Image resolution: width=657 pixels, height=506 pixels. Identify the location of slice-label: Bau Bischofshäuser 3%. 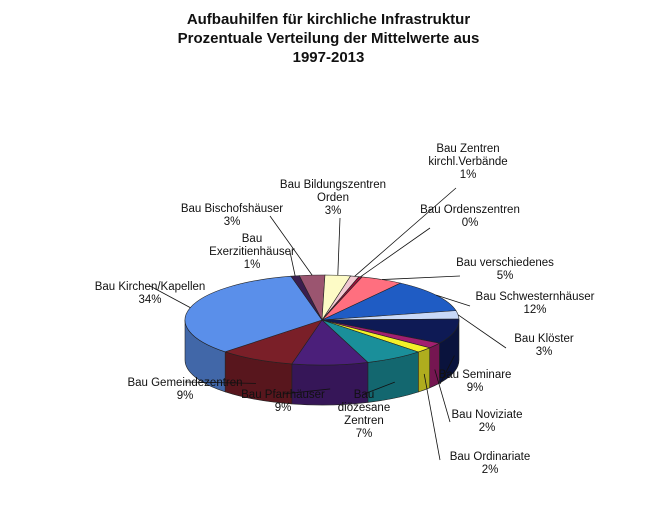
(232, 215).